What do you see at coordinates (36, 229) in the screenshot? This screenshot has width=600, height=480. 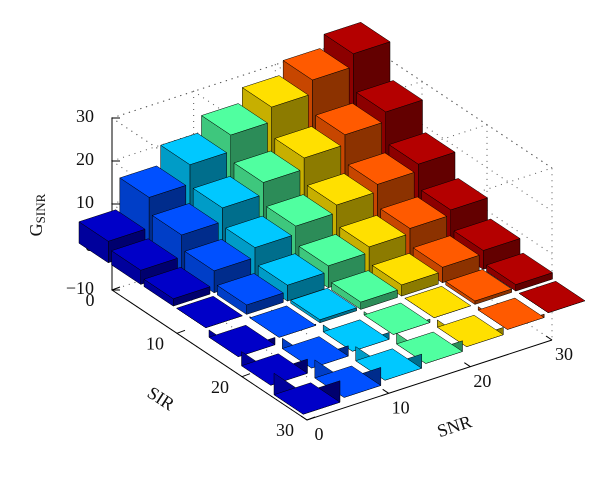 I see `z-label: G` at bounding box center [36, 229].